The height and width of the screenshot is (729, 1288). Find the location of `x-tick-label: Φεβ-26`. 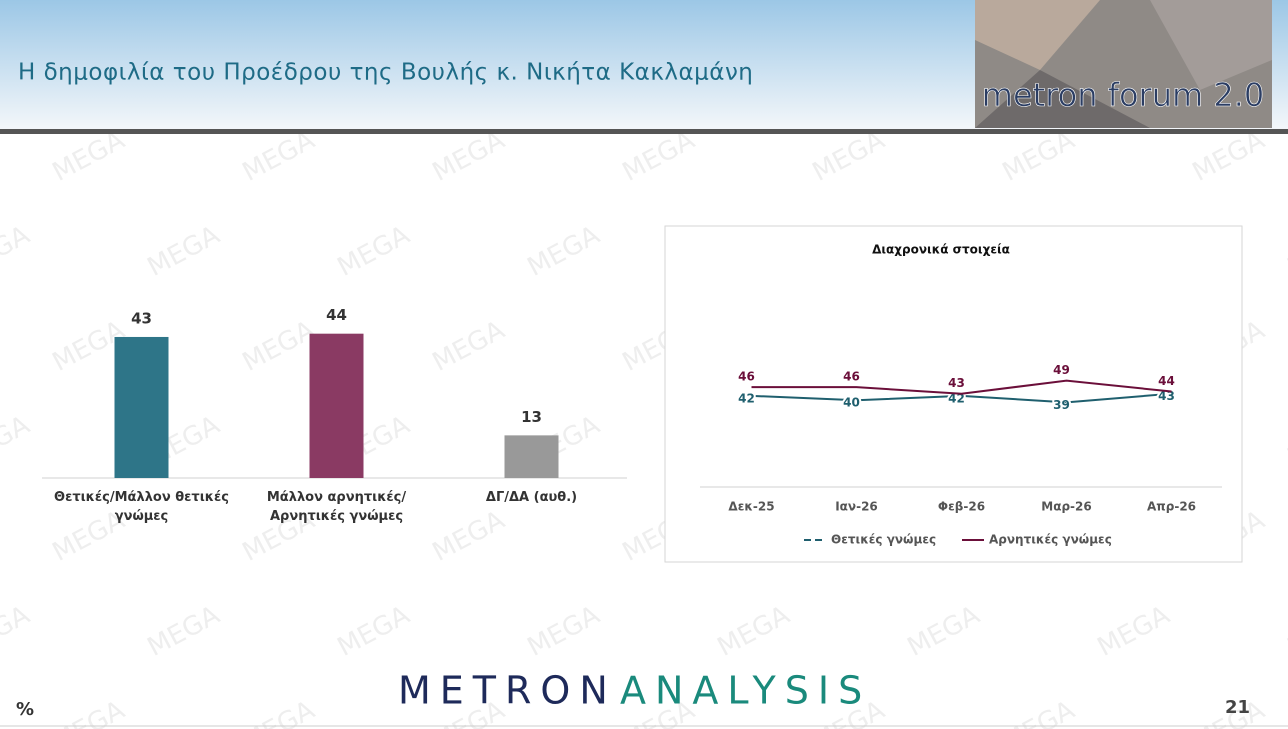

x-tick-label: Φεβ-26 is located at coordinates (961, 507).